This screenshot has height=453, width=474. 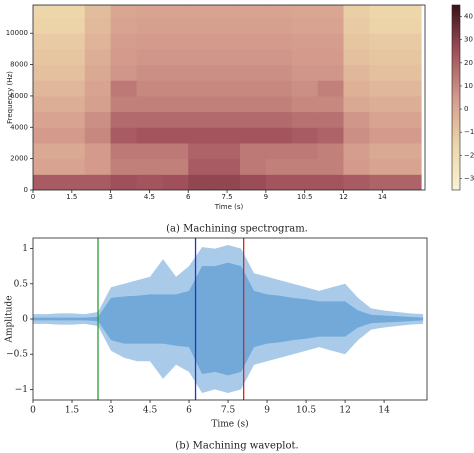 What do you see at coordinates (19, 65) in the screenshot?
I see `y-tick-label: 8000` at bounding box center [19, 65].